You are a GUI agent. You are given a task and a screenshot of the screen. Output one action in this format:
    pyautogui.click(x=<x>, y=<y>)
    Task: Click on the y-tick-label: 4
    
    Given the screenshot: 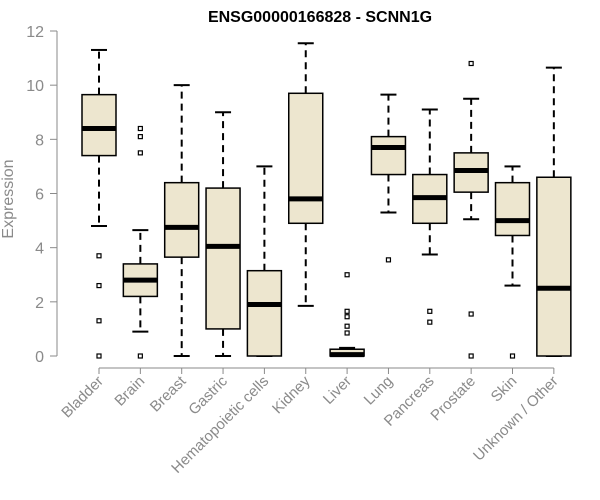 What is the action you would take?
    pyautogui.click(x=39, y=249)
    